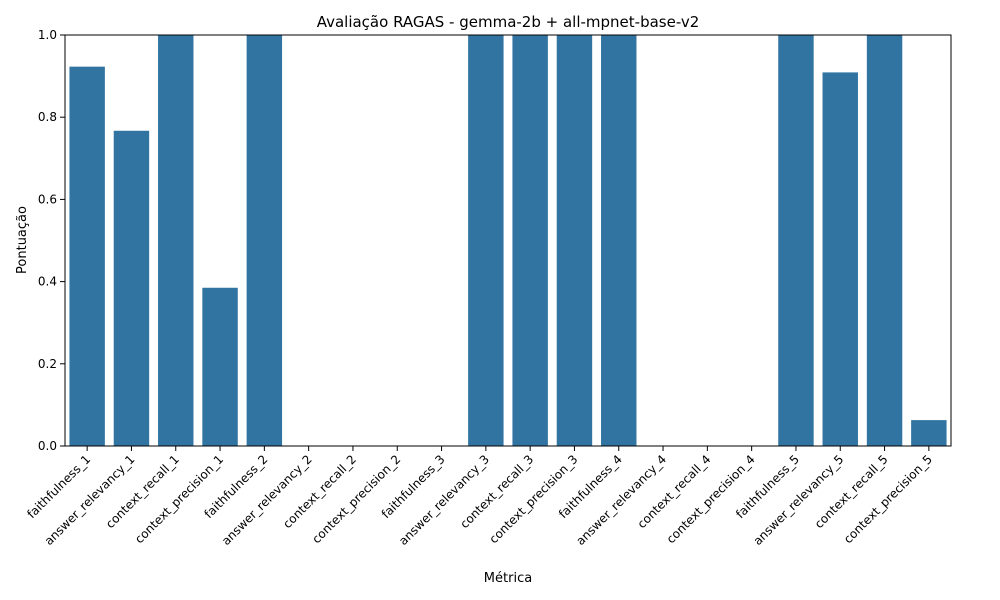 The image size is (1000, 600). What do you see at coordinates (47, 117) in the screenshot?
I see `y-tick-label: 0.8` at bounding box center [47, 117].